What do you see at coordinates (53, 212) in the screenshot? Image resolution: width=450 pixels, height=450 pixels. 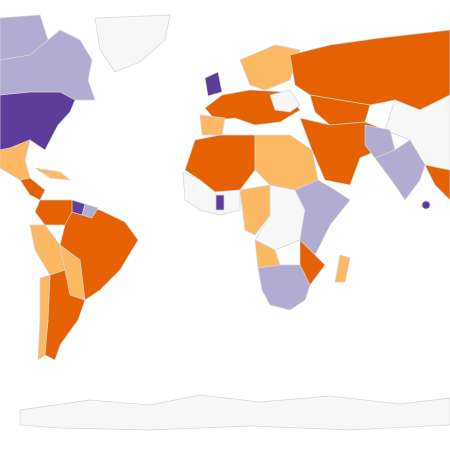 I see `colombia-venezuela` at bounding box center [53, 212].